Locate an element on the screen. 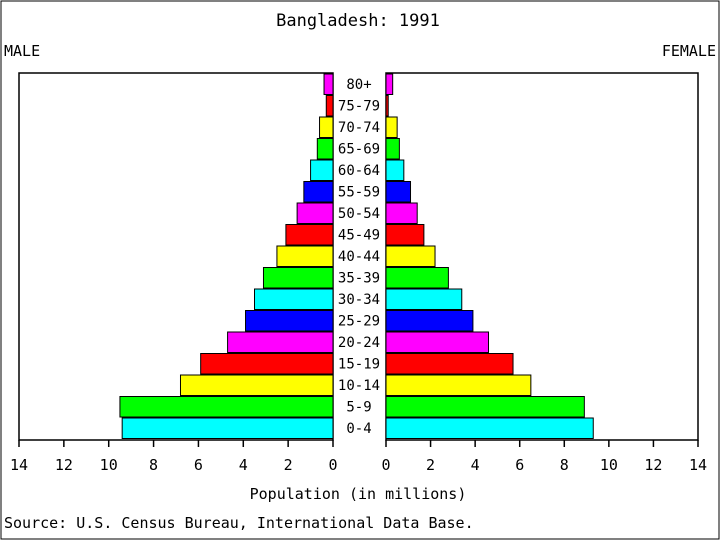 The height and width of the screenshot is (545, 720). age-group-label: 0-4 is located at coordinates (358, 429).